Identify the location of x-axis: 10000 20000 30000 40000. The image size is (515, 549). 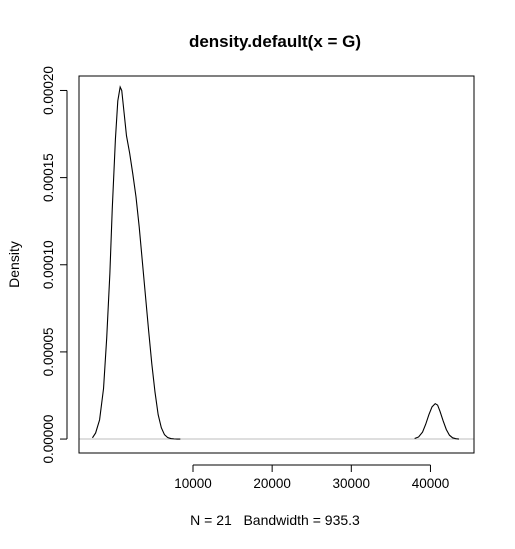
(312, 477).